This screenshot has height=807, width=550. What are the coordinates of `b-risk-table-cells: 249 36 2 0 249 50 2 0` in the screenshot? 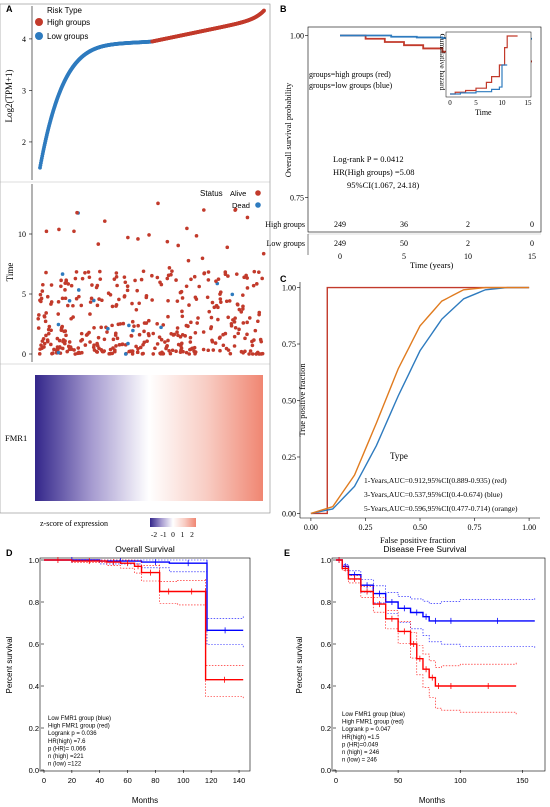 It's located at (434, 234).